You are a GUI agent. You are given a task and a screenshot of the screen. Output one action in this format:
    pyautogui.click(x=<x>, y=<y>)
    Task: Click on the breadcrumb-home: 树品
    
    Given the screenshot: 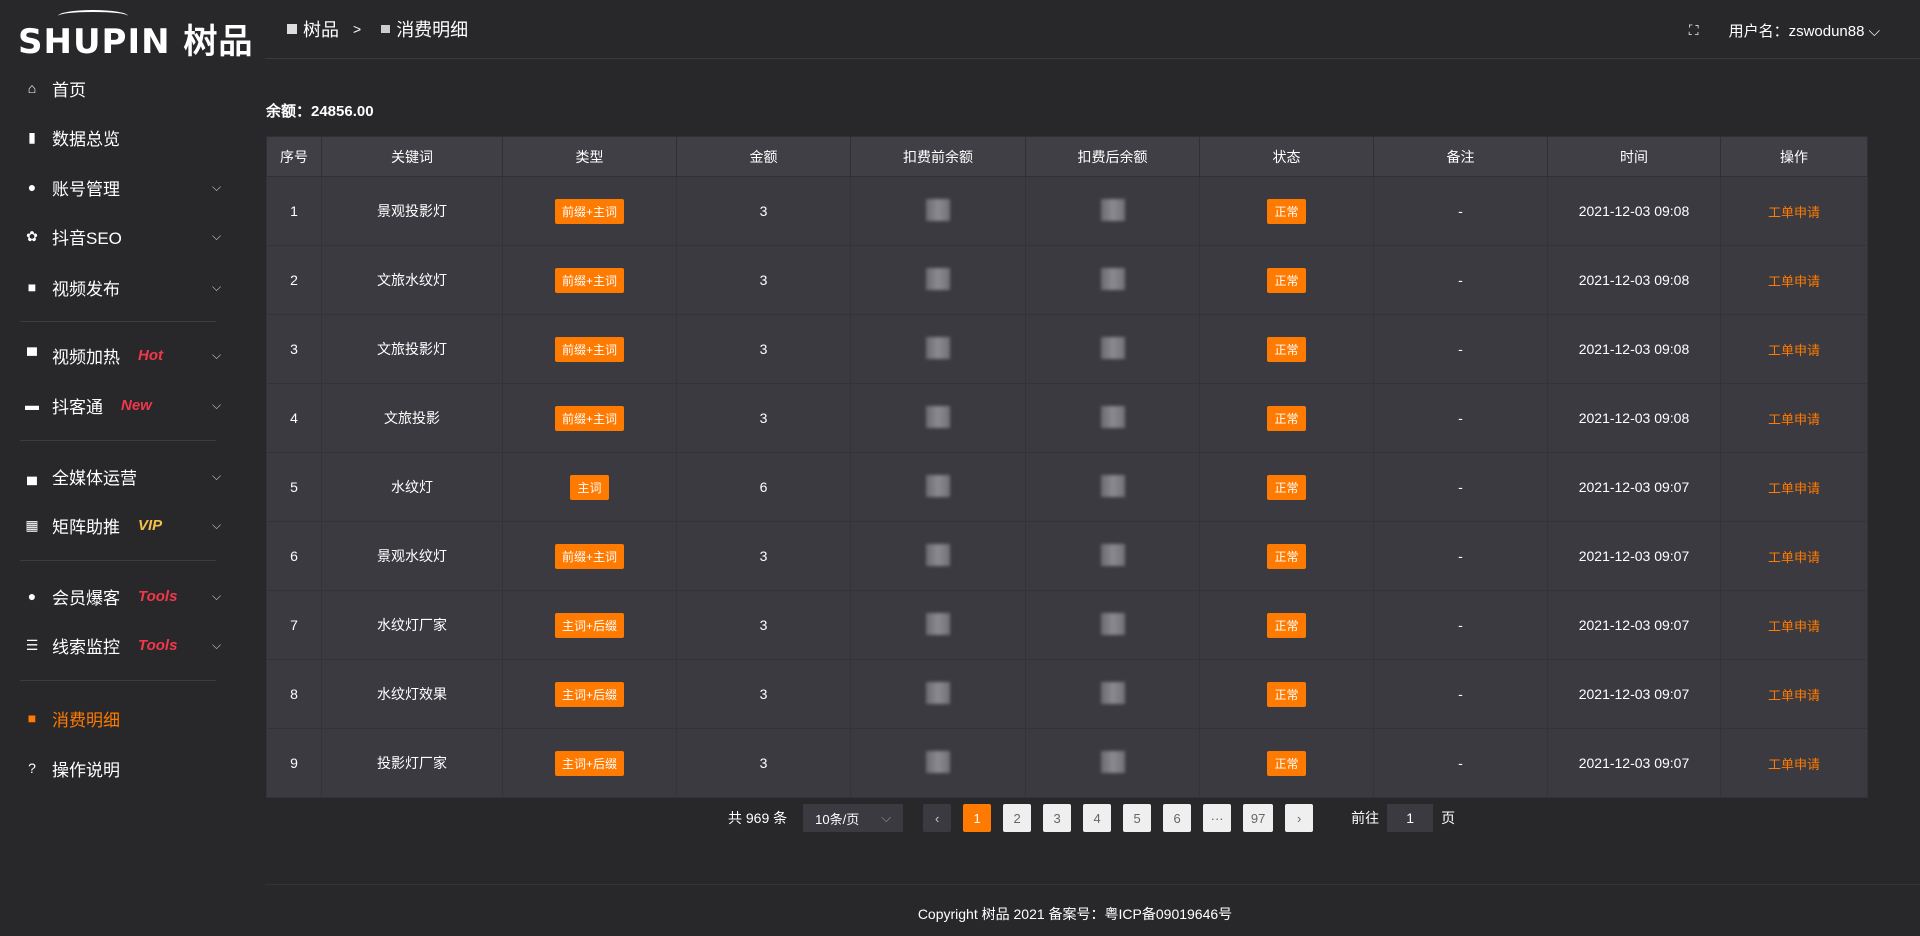 What is the action you would take?
    pyautogui.click(x=321, y=30)
    